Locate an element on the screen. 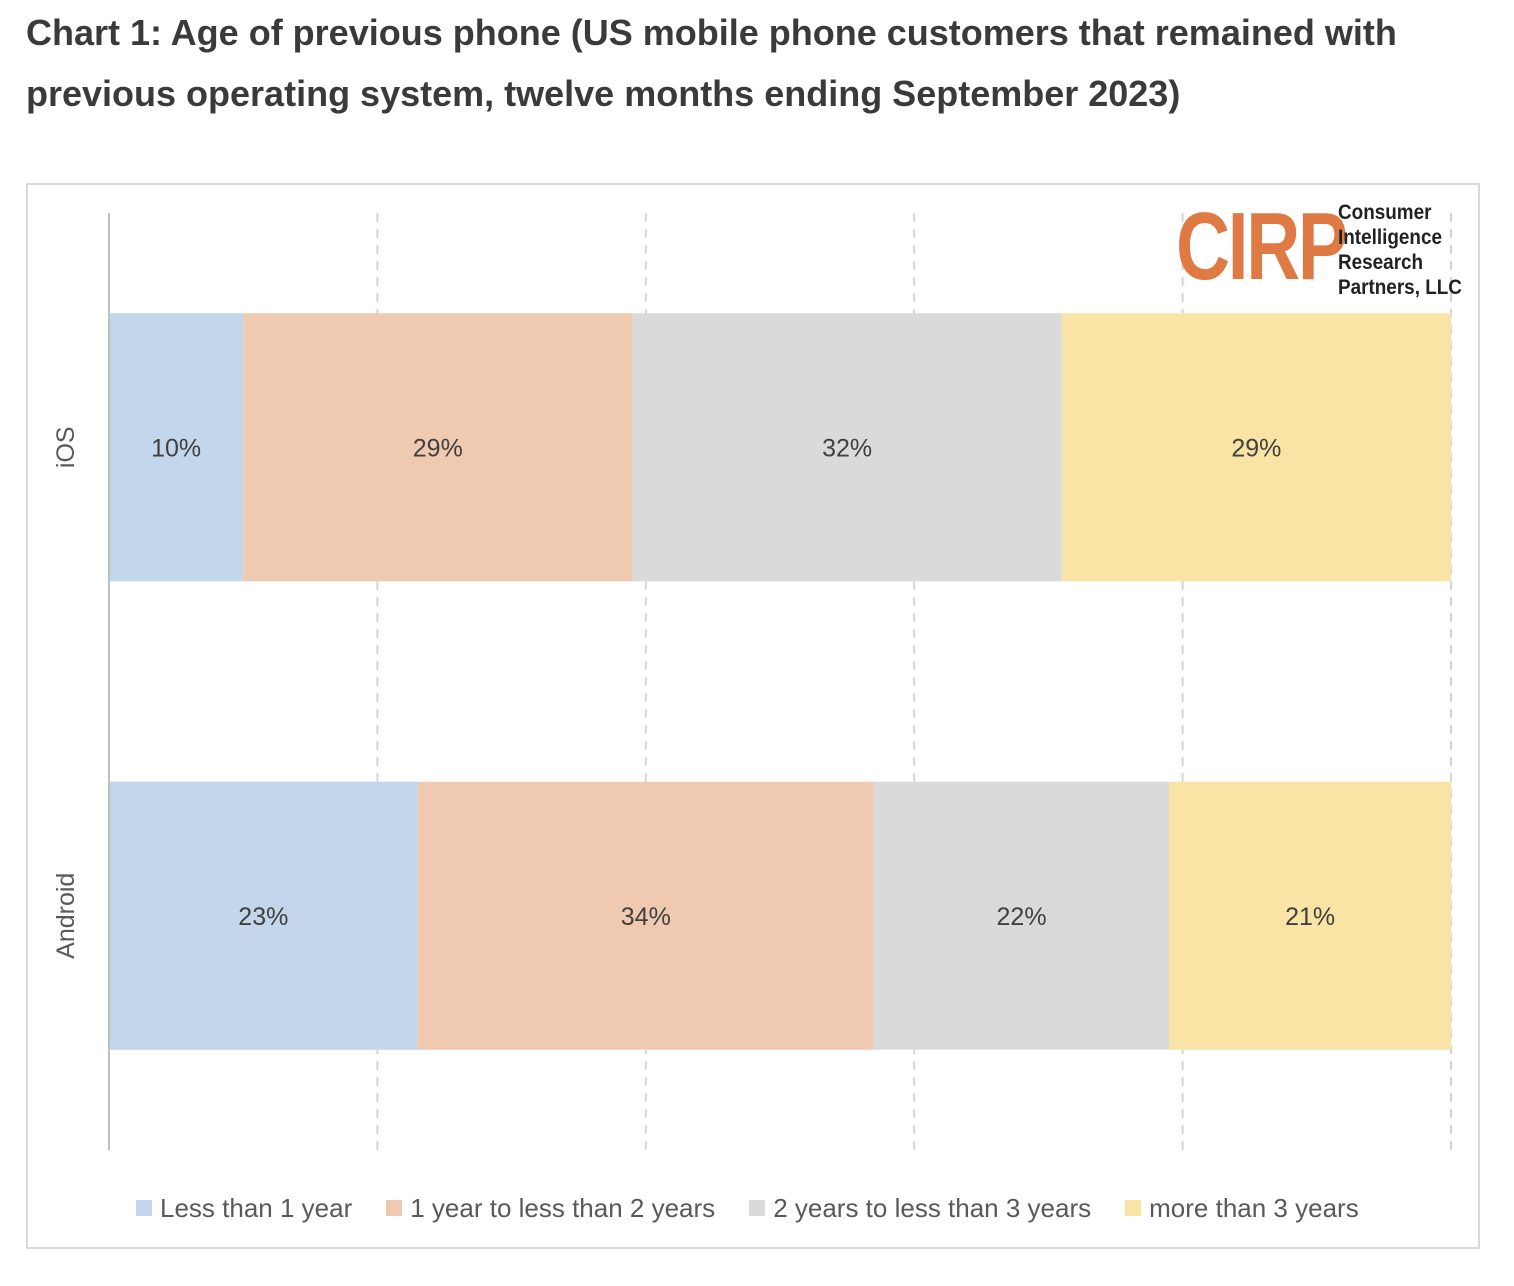 The width and height of the screenshot is (1514, 1286). category-label: iOS is located at coordinates (66, 447).